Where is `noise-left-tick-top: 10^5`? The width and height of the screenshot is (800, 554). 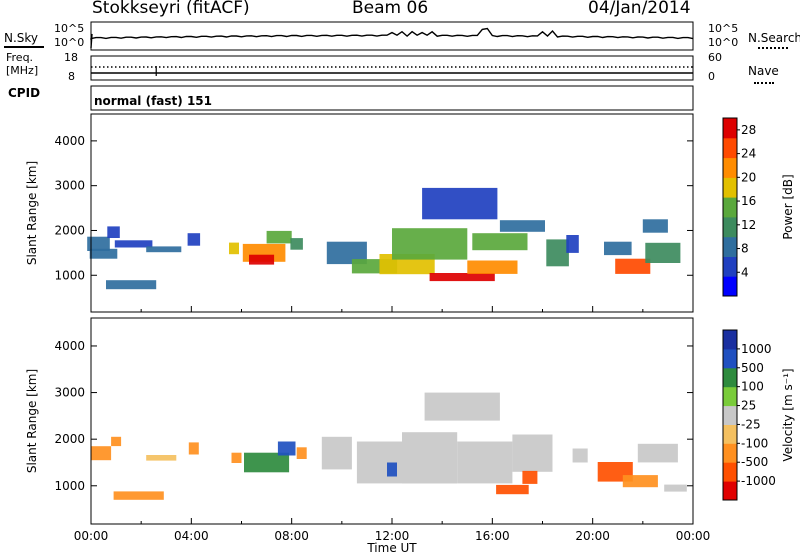 noise-left-tick-top: 10^5 is located at coordinates (69, 28).